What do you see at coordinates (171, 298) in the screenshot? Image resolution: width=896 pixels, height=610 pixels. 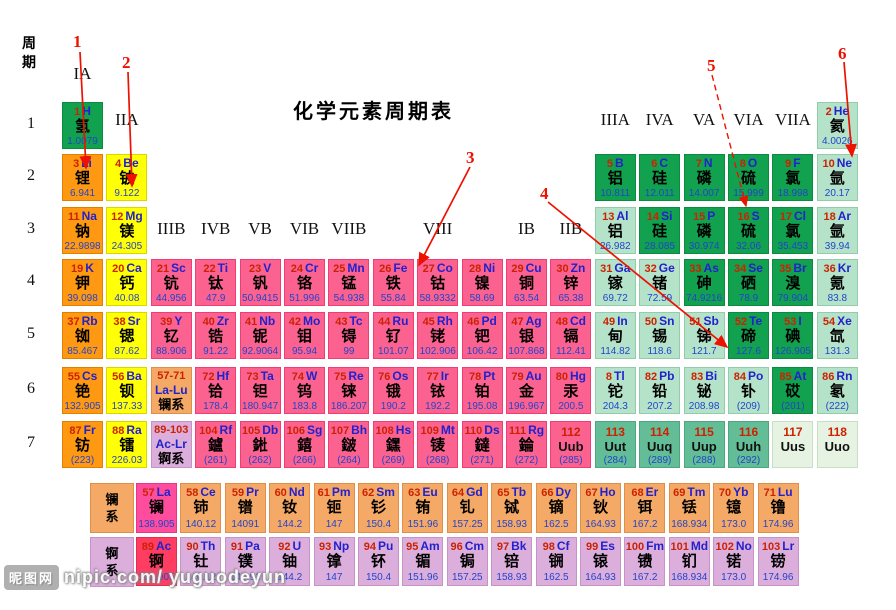 I see `atomic-mass: 44.956` at bounding box center [171, 298].